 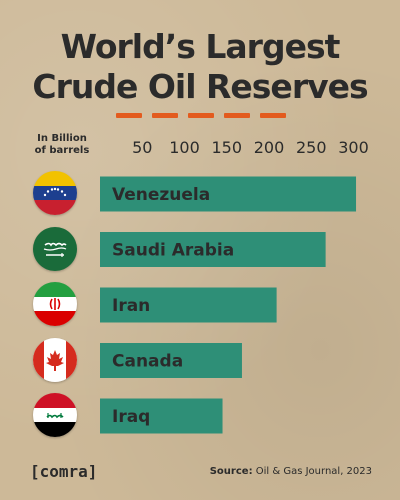 I want to click on iran-flag-icon, so click(x=55, y=304).